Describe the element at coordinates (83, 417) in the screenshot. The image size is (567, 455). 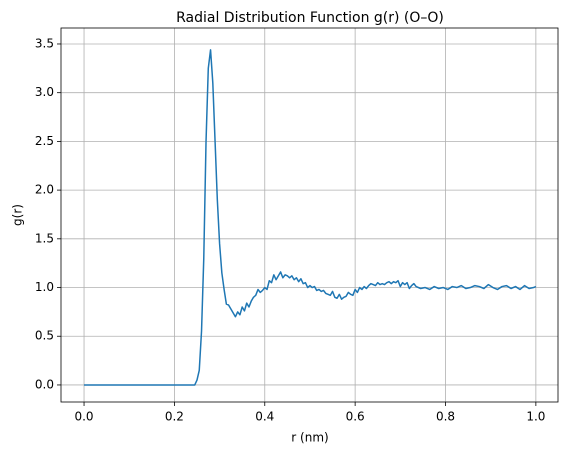
I see `x-tick-label: 0.0` at that location.